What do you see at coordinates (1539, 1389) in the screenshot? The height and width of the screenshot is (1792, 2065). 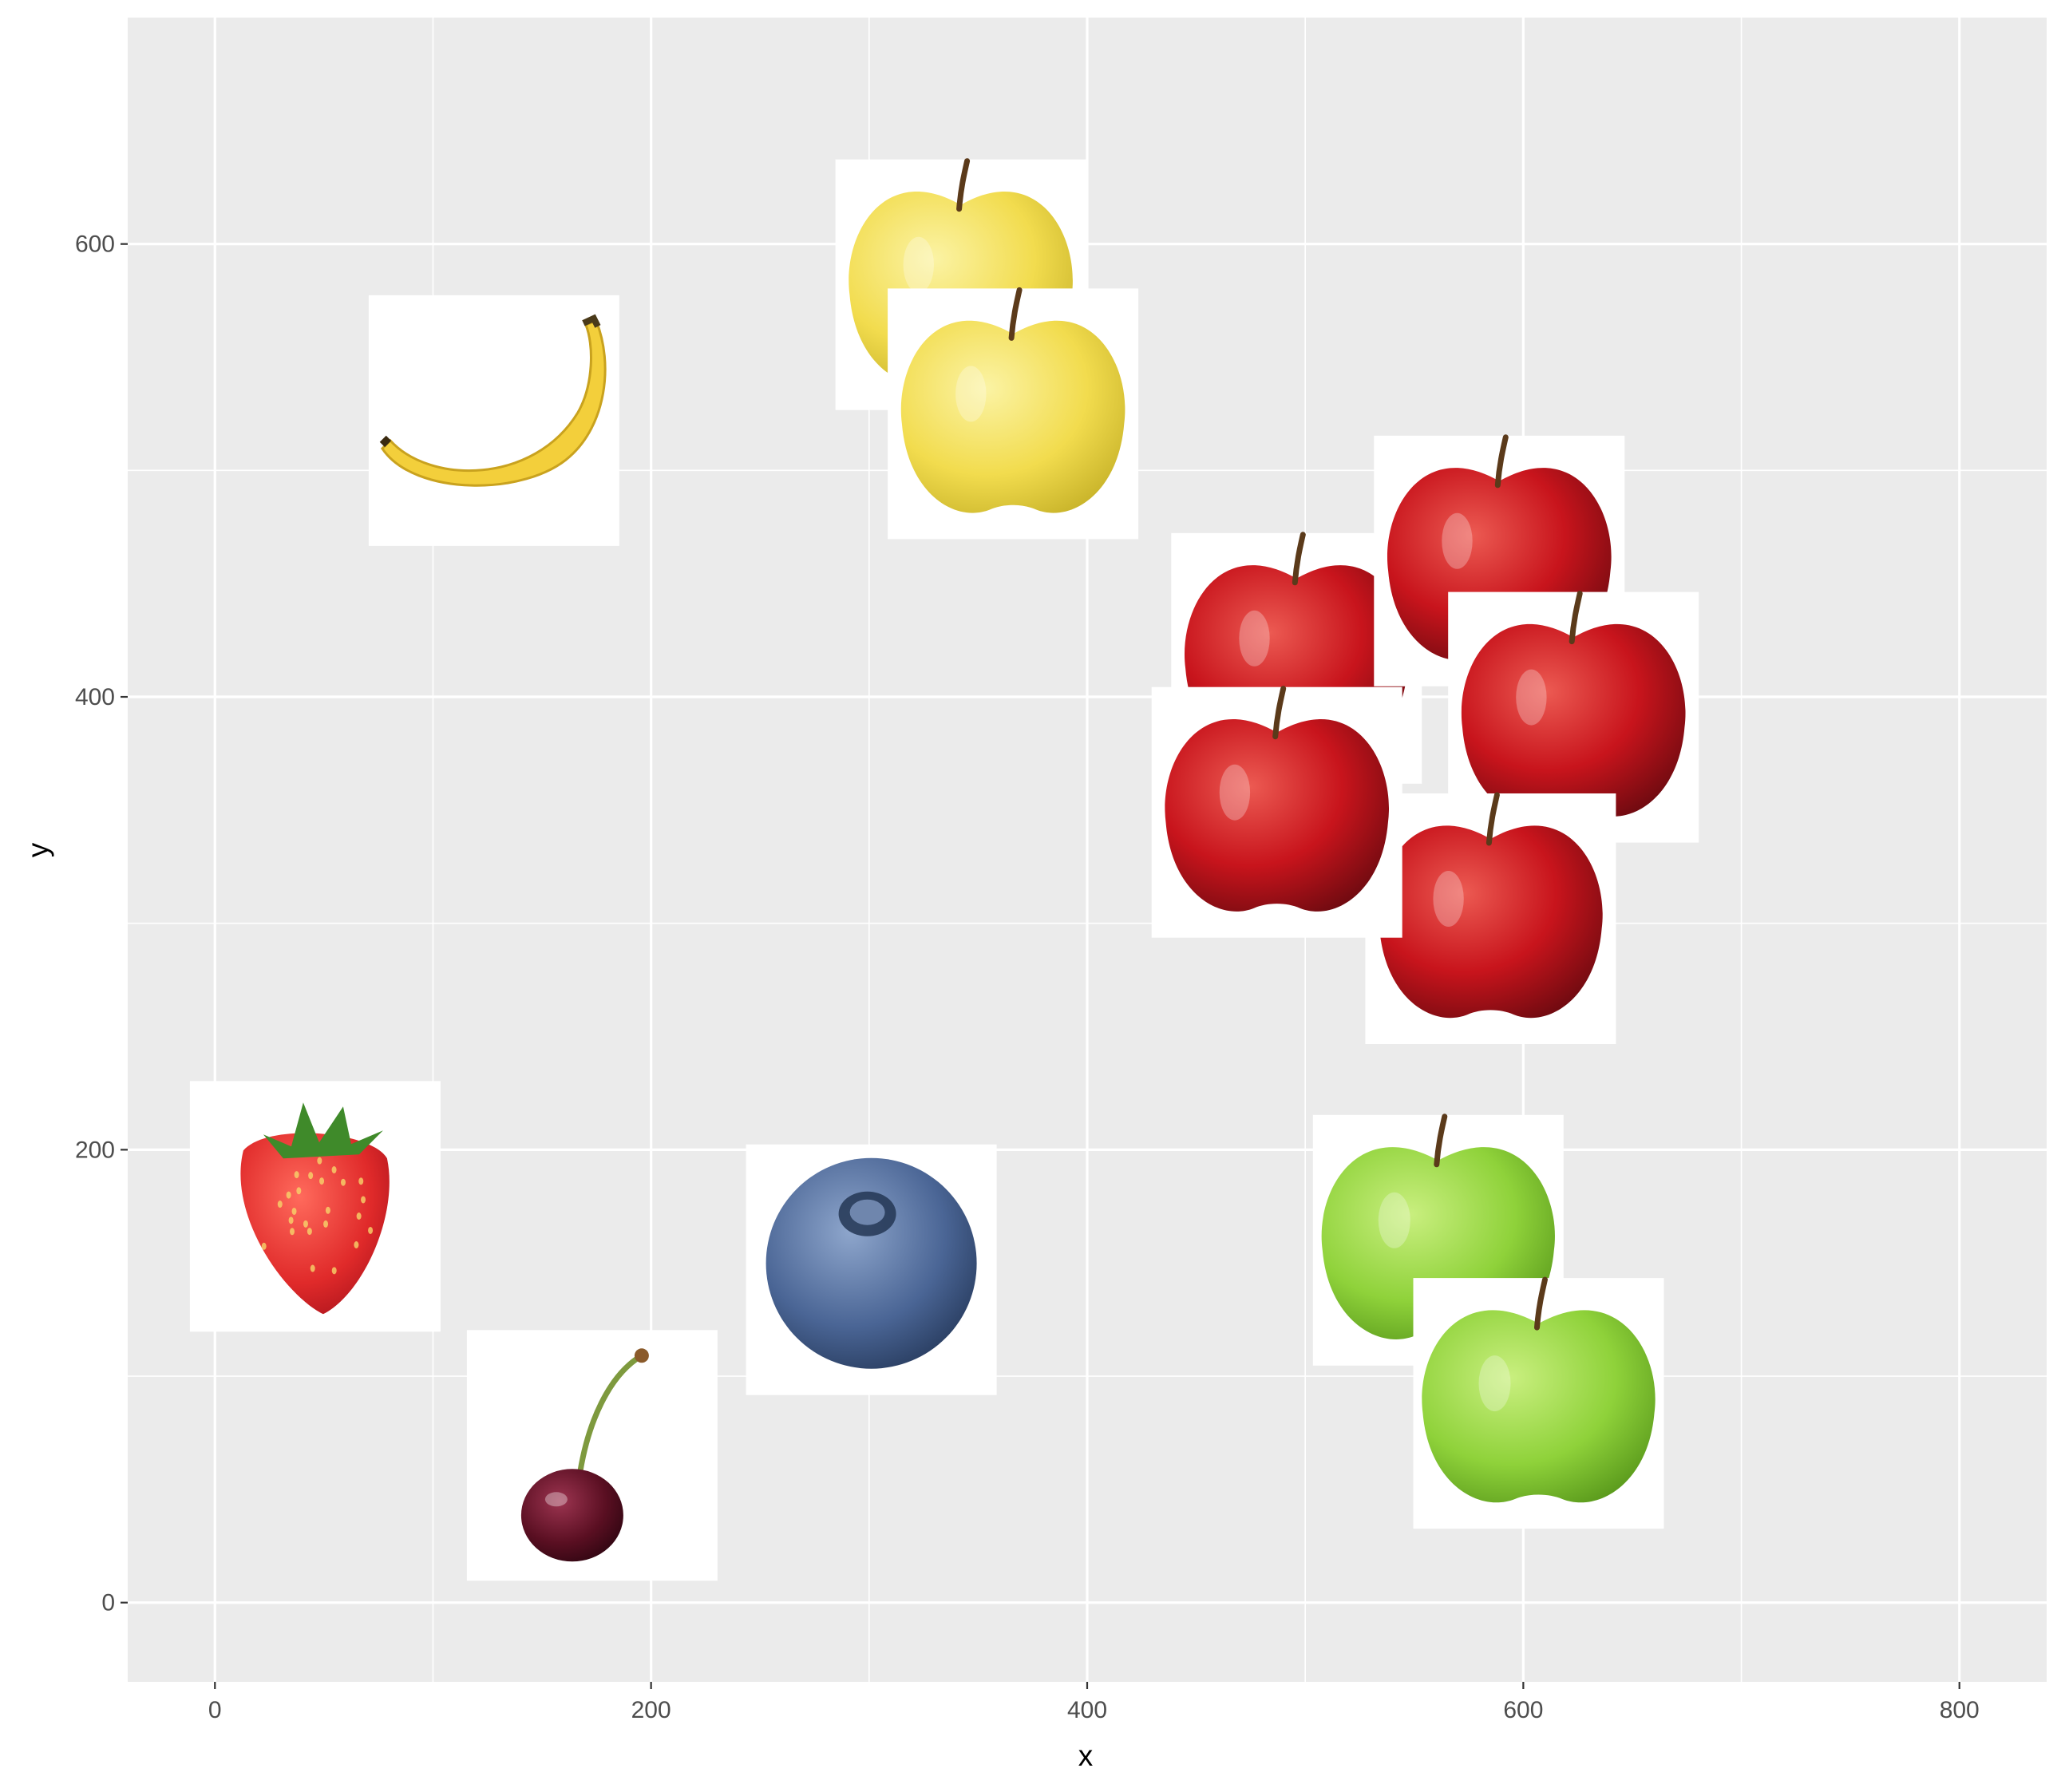 I see `green-apple-icon` at bounding box center [1539, 1389].